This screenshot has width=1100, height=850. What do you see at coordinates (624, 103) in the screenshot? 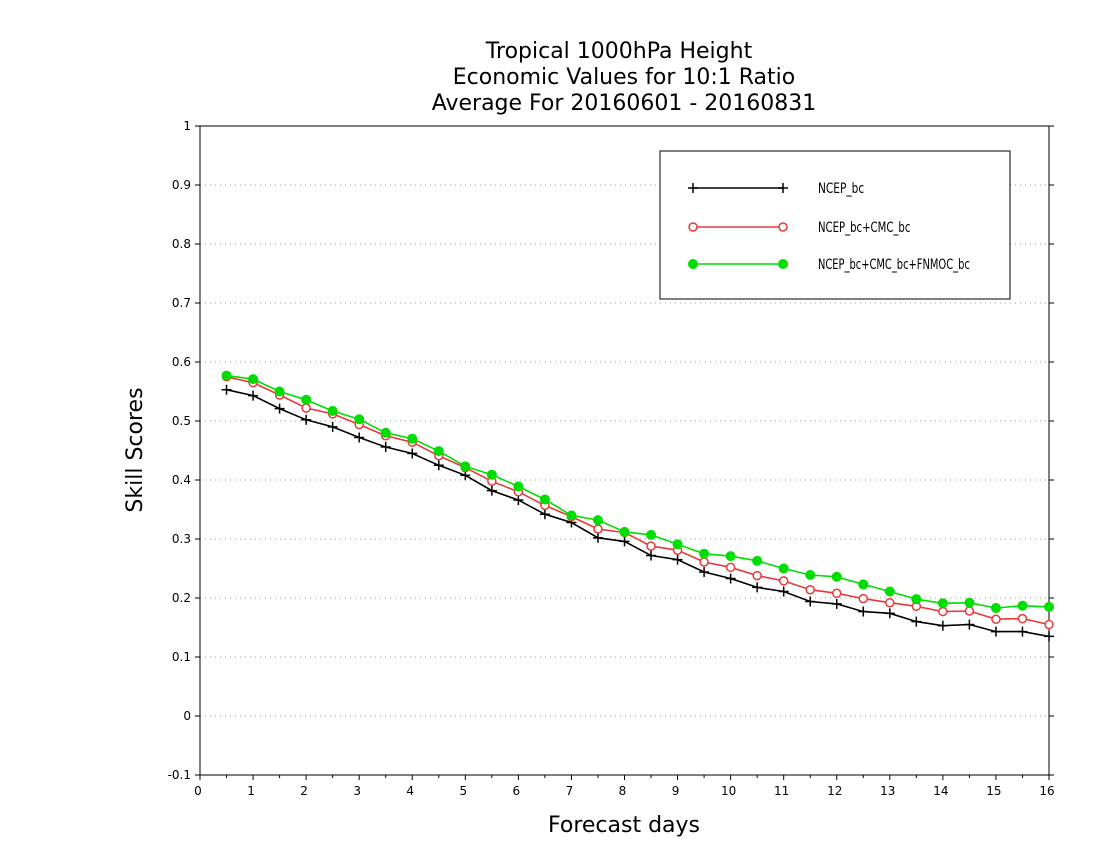
I see `title-line-3: Average For 20160601 - 20160831` at bounding box center [624, 103].